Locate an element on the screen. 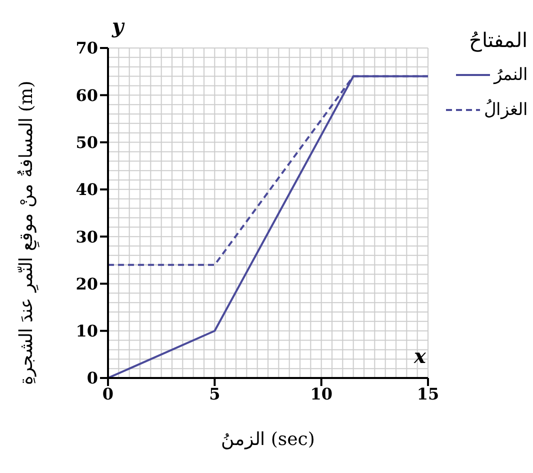  x-tick-label: 0 is located at coordinates (108, 394).